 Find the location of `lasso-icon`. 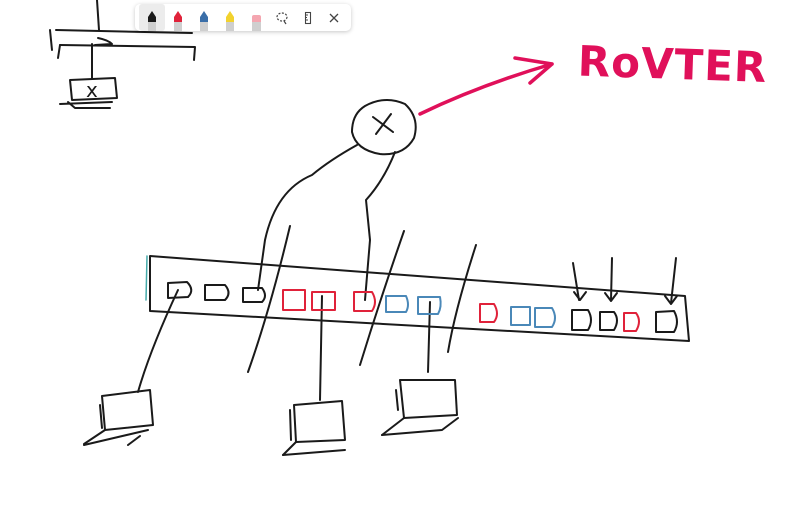

lasso-icon is located at coordinates (282, 17).